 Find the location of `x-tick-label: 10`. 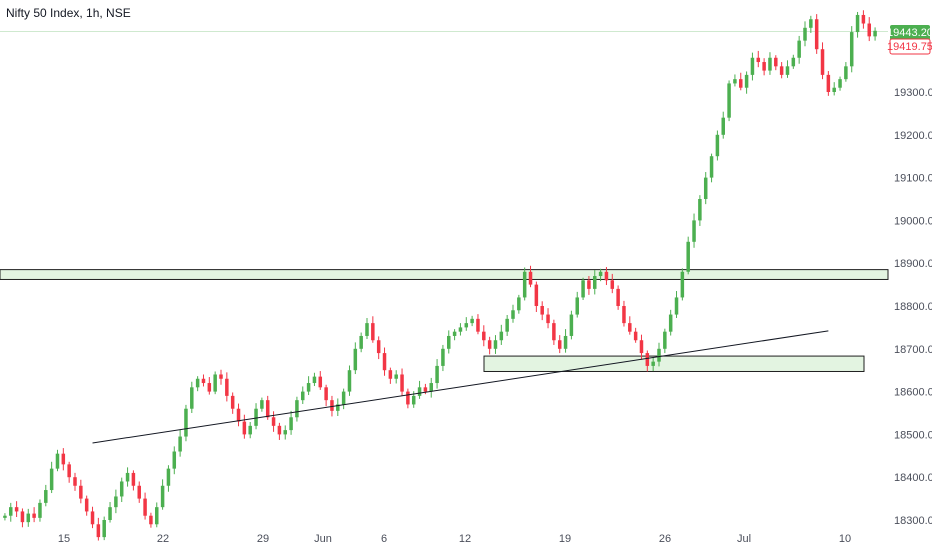

x-tick-label: 10 is located at coordinates (845, 539).